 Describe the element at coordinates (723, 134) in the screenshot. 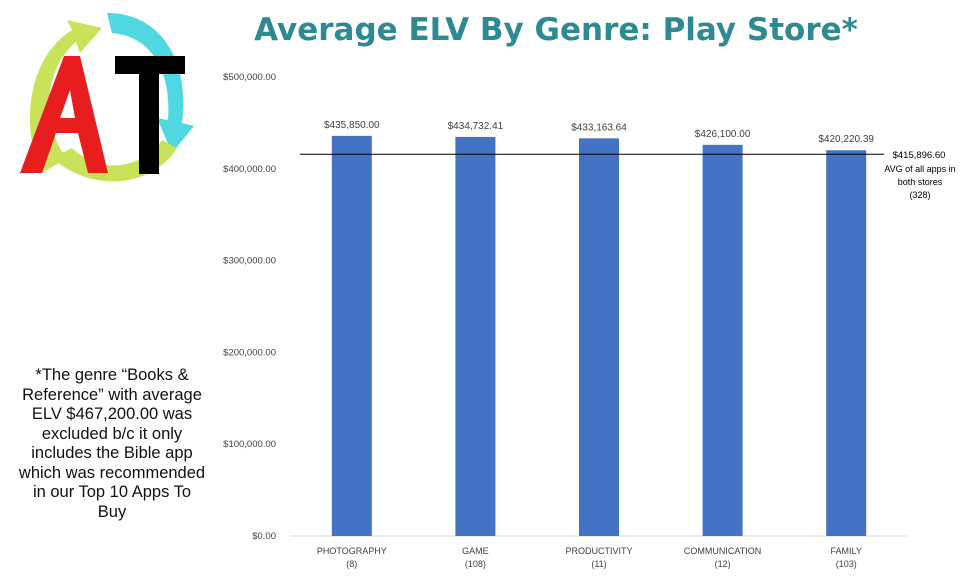

I see `bar-value-label: $426,100.00` at that location.